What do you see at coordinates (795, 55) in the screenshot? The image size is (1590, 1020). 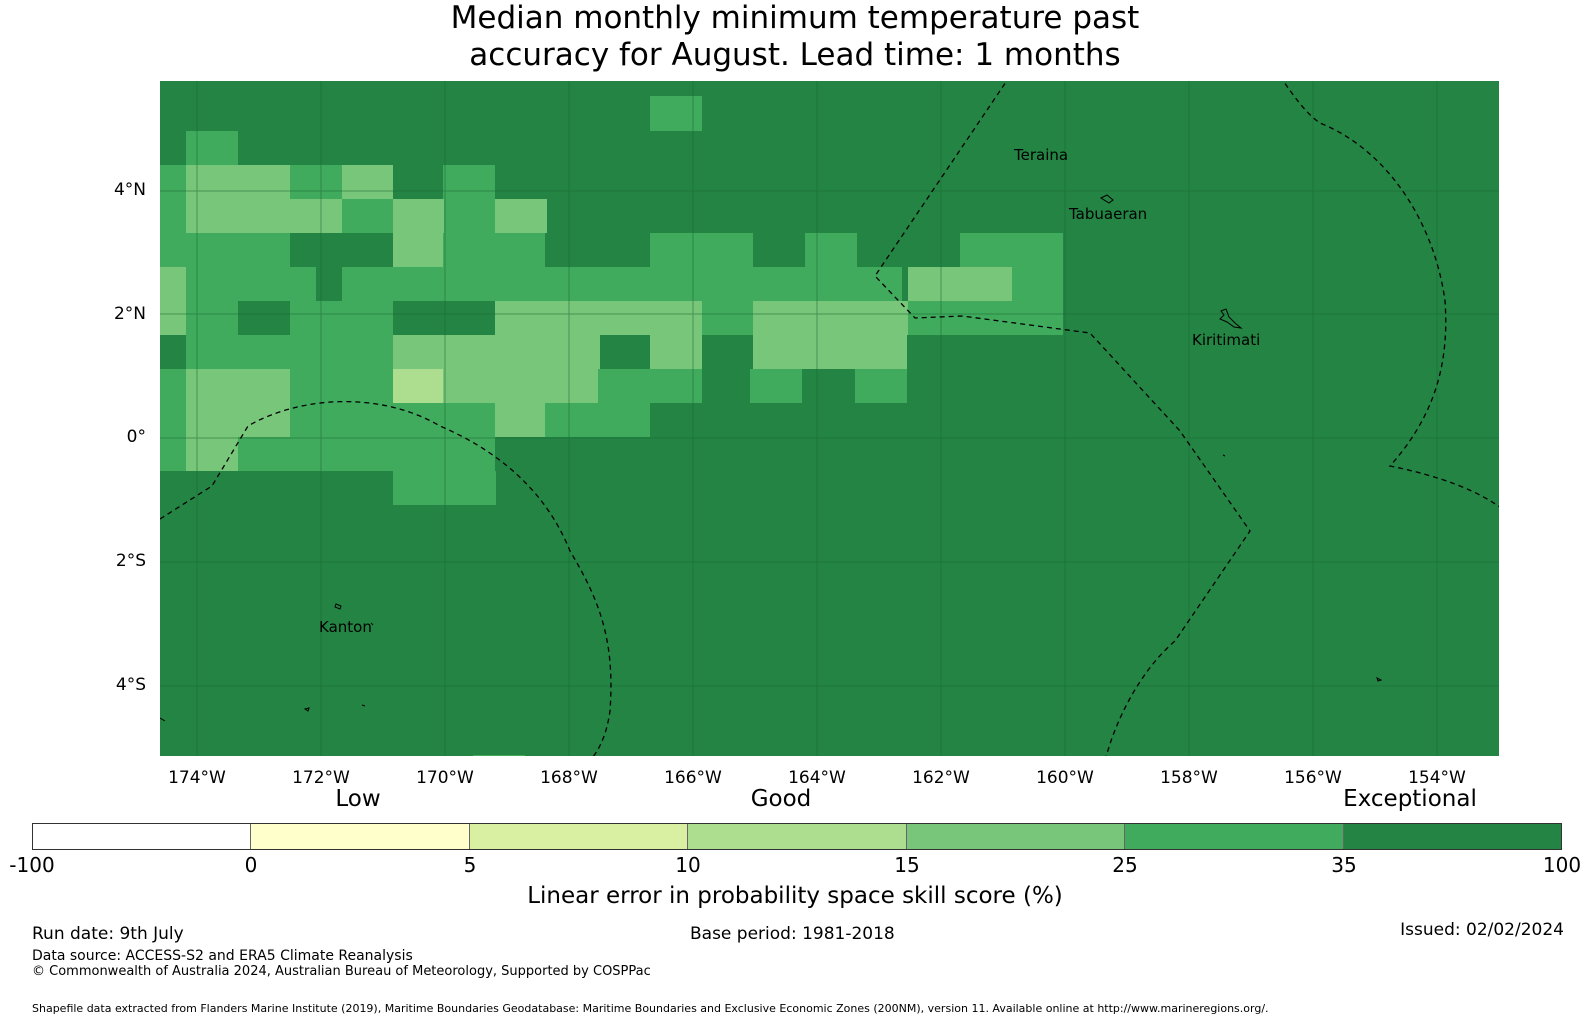 I see `title-line-2: accuracy for August. Lead time: 1 months` at bounding box center [795, 55].